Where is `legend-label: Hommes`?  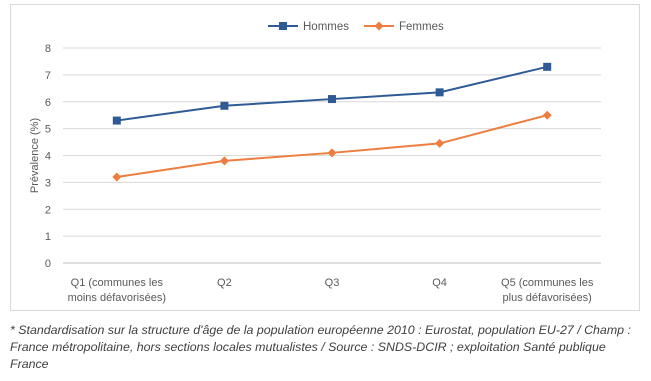 legend-label: Hommes is located at coordinates (326, 27).